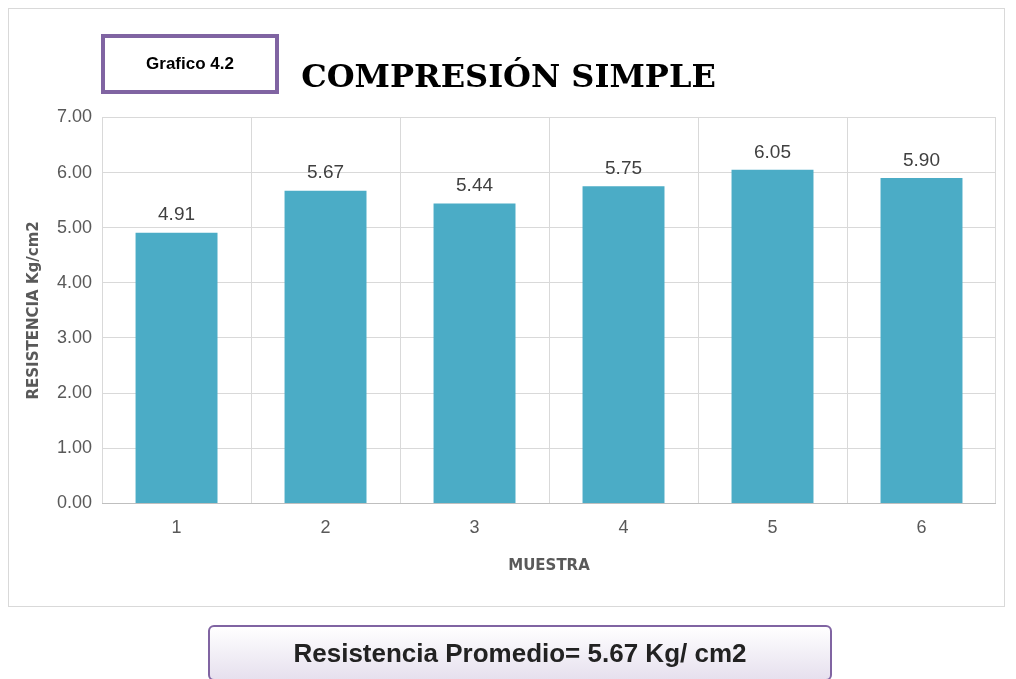  What do you see at coordinates (74, 336) in the screenshot?
I see `y-tick-label: 3.00` at bounding box center [74, 336].